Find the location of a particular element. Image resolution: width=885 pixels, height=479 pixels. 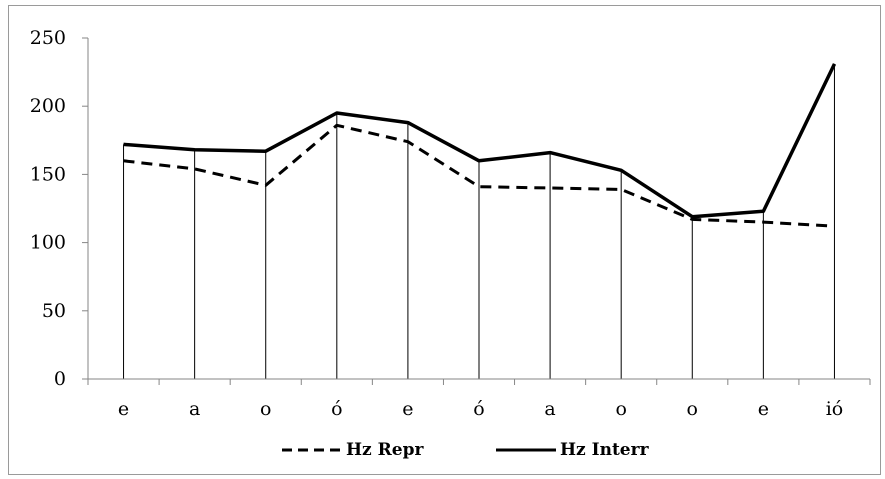

y-tick-label: 0 is located at coordinates (60, 379).